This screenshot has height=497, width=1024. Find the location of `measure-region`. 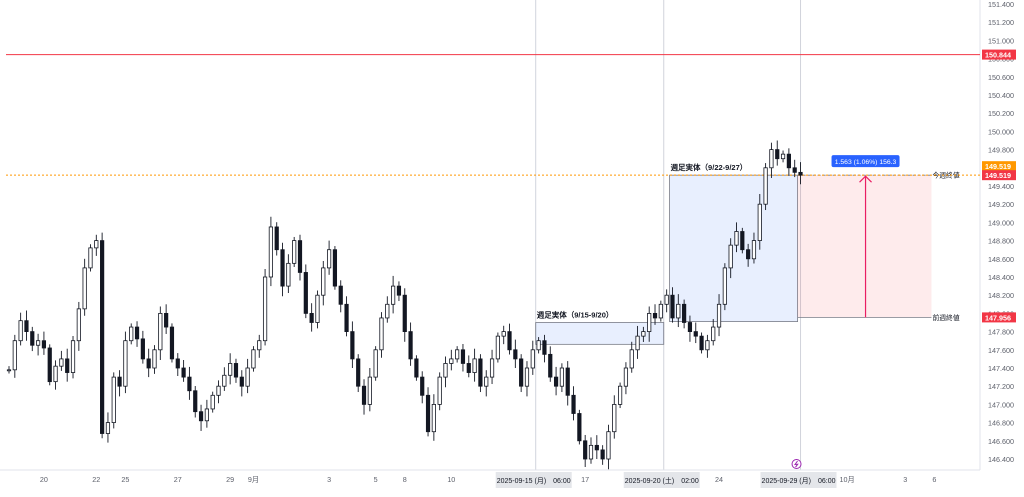

measure-region is located at coordinates (864, 246).